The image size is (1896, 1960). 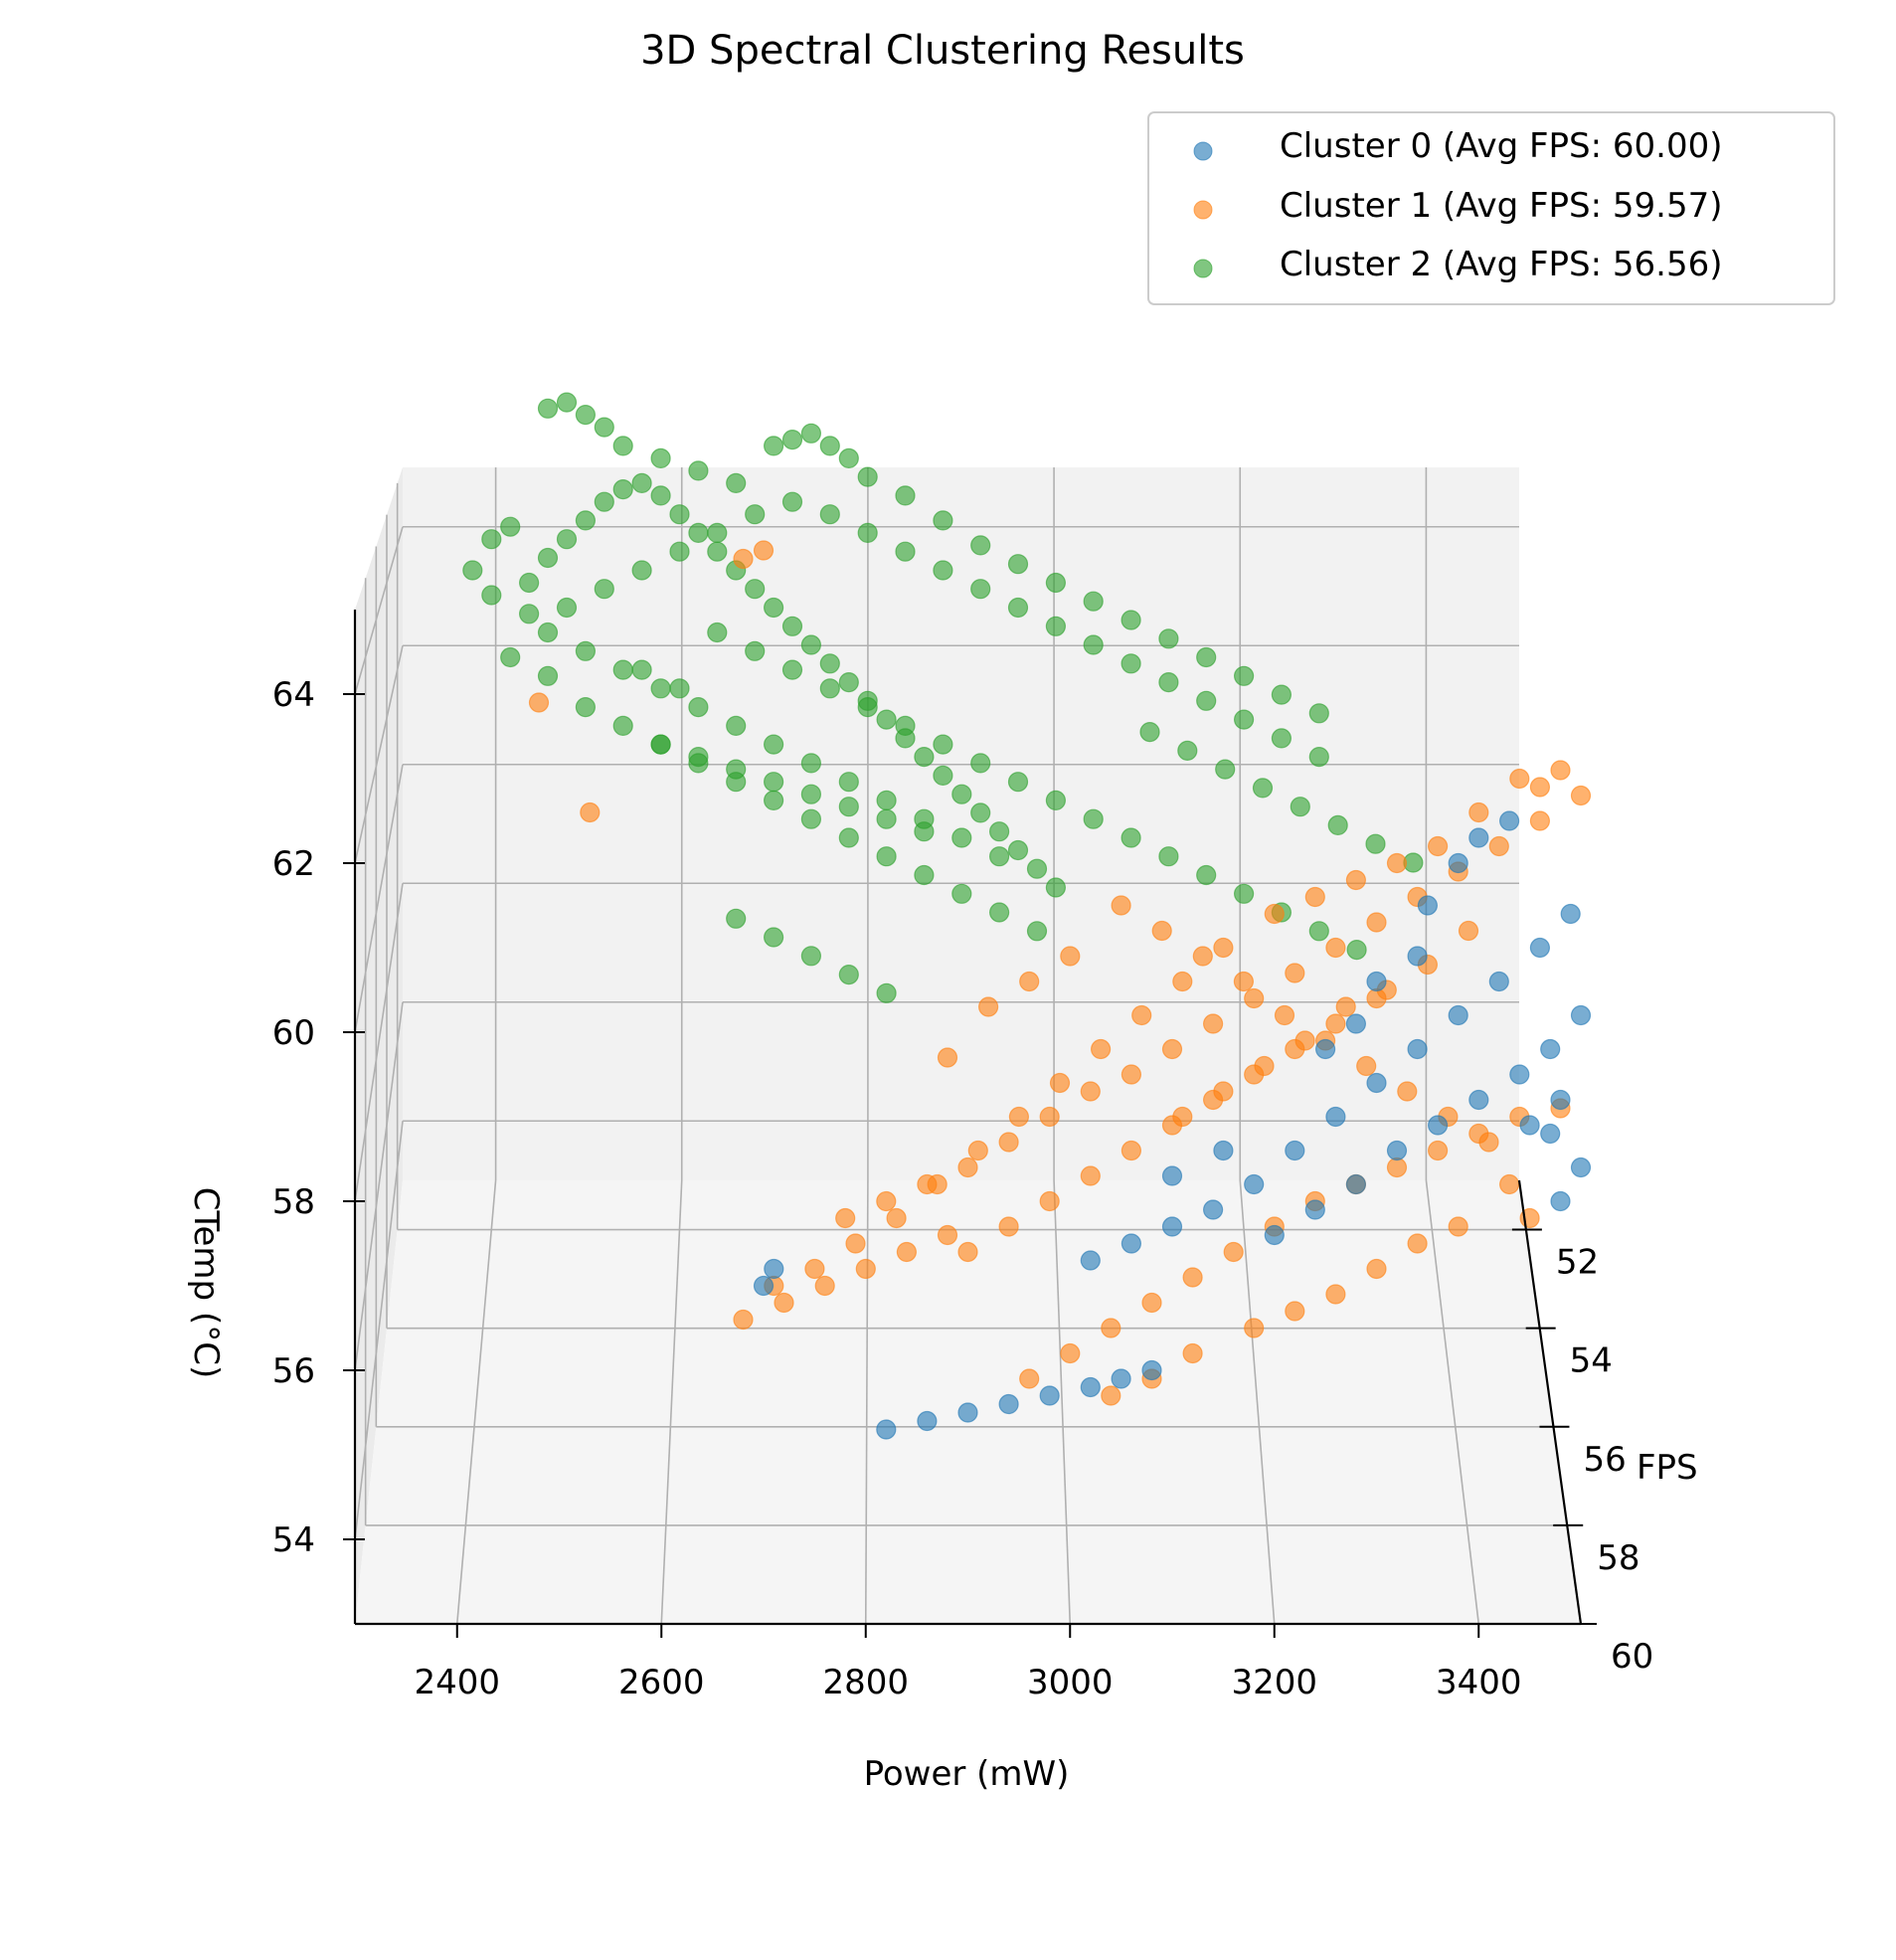 I want to click on fps-tick-label: 60, so click(x=1632, y=1657).